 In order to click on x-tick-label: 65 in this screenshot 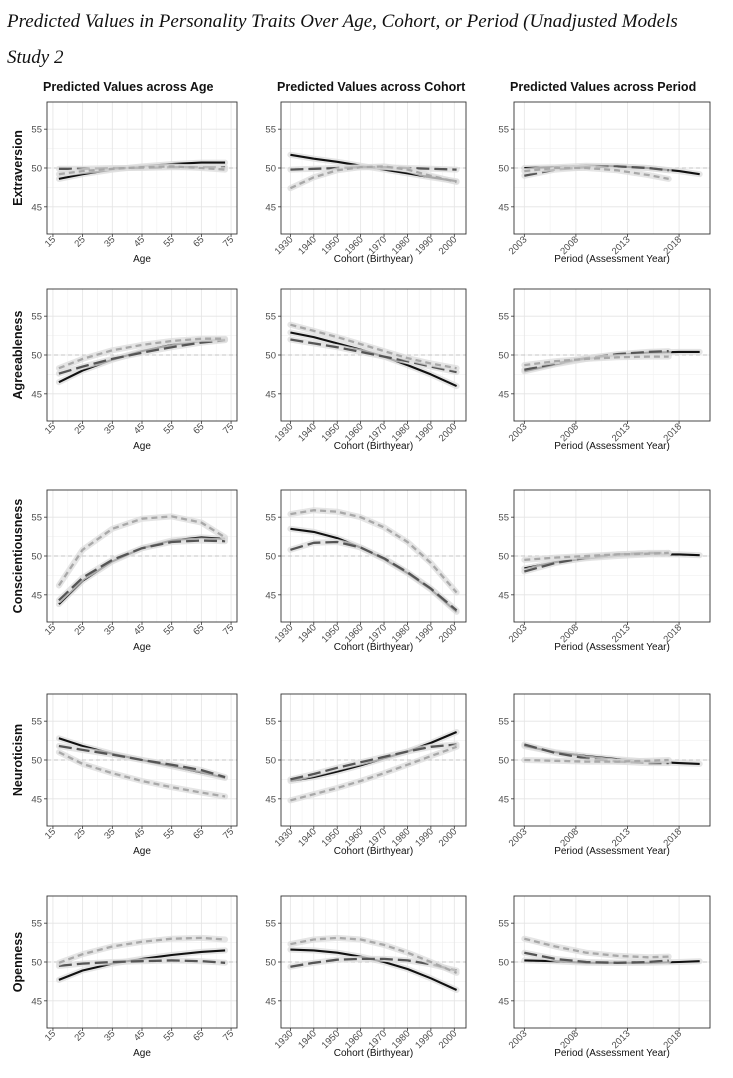, I will do `click(198, 629)`.